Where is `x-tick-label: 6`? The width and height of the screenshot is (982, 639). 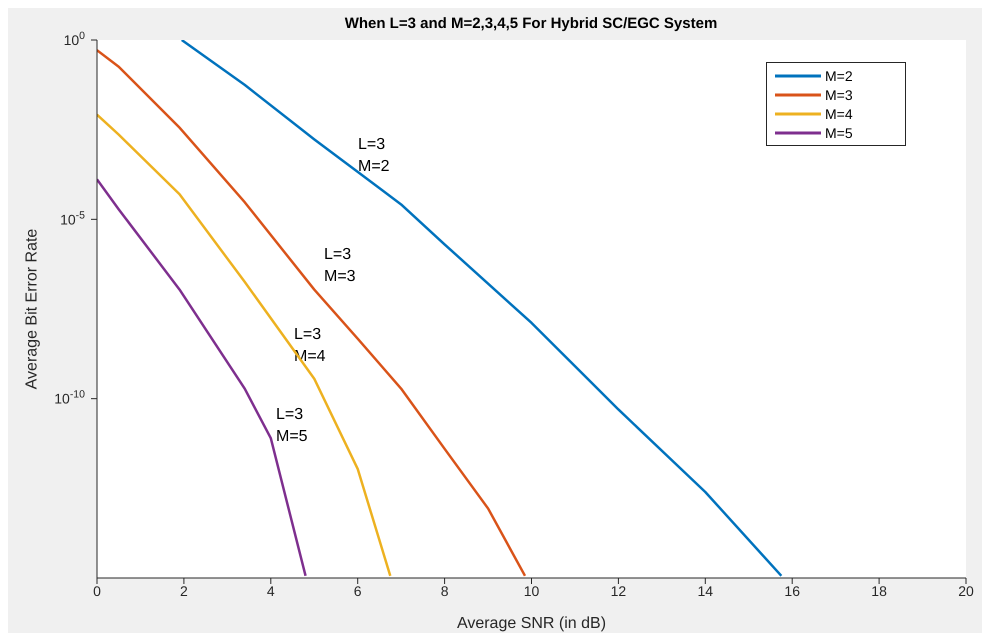 x-tick-label: 6 is located at coordinates (358, 590).